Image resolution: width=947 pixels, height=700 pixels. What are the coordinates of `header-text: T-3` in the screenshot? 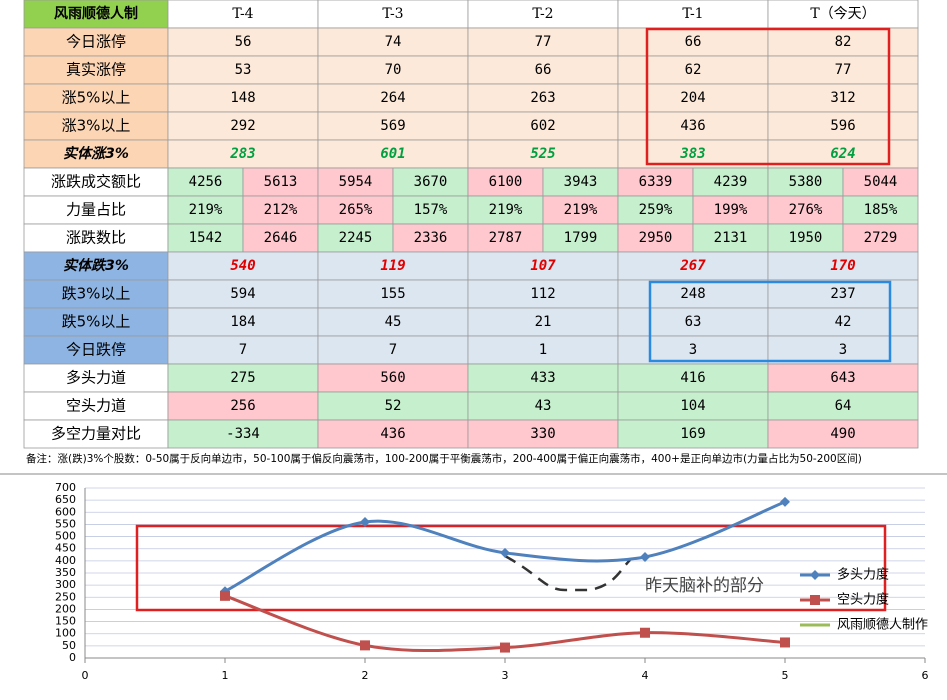 It's located at (392, 14).